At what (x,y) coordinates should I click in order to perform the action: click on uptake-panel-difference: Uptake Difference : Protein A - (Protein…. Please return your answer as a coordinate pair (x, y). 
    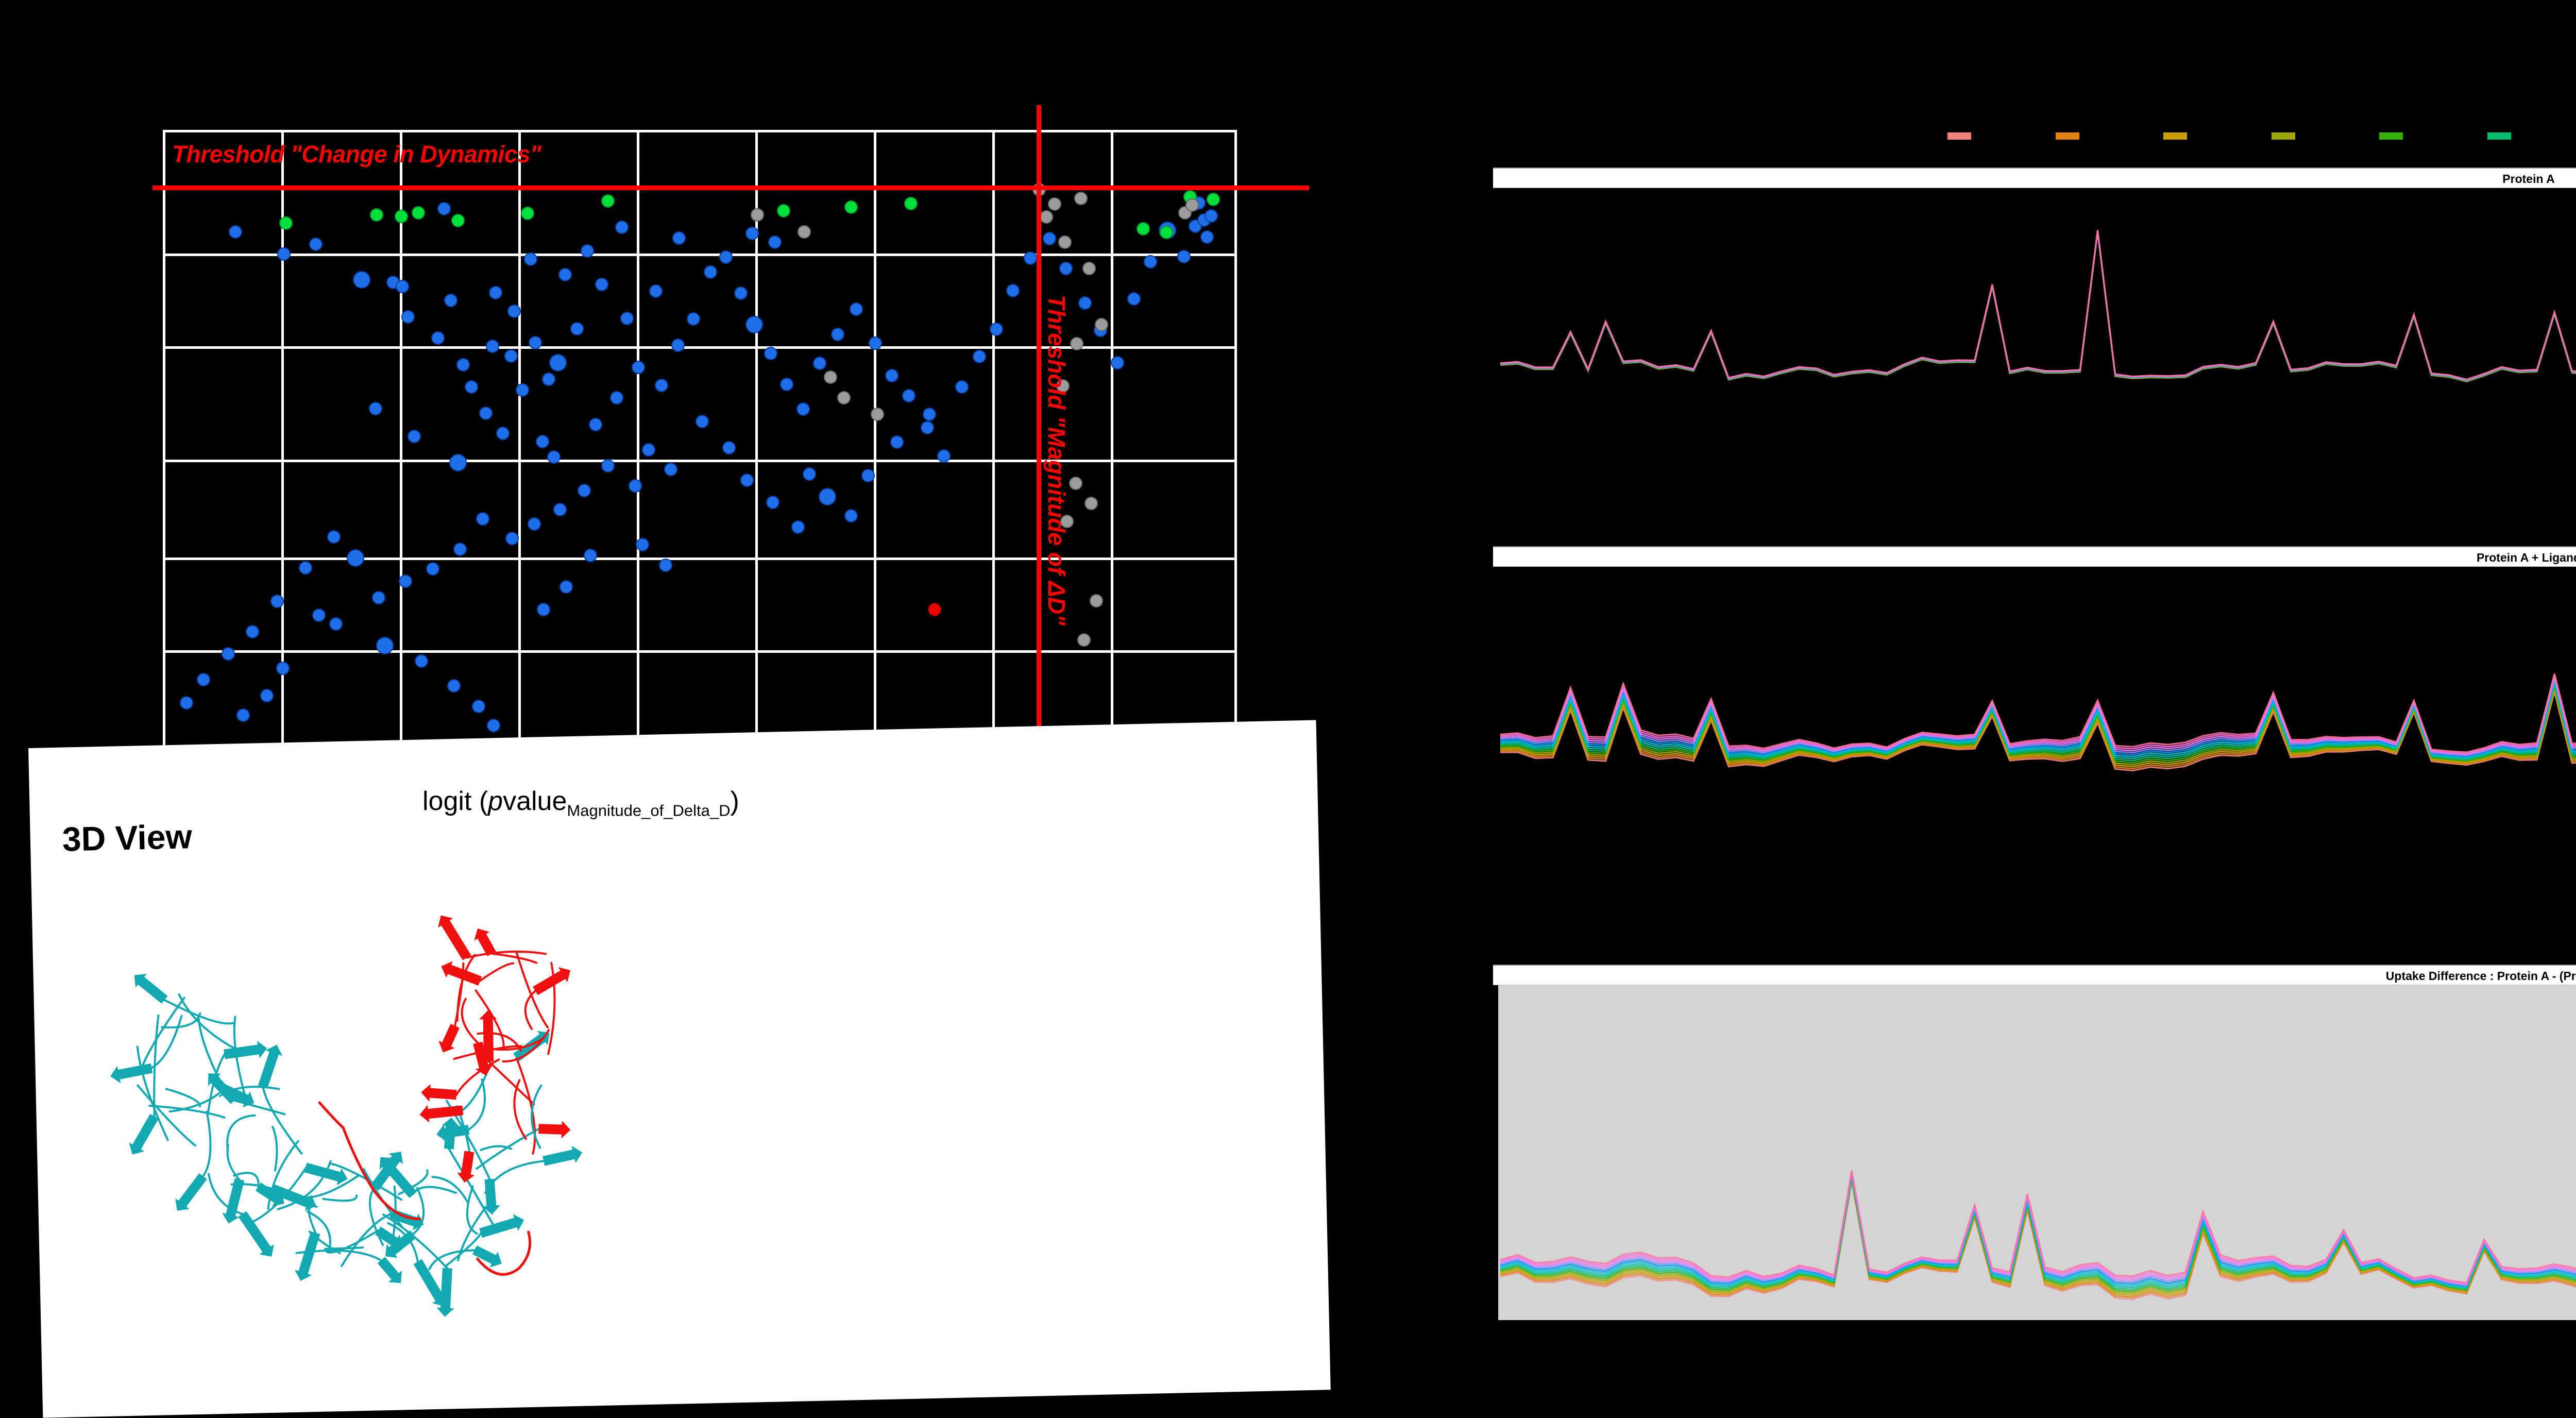
    Looking at the image, I should click on (2034, 1142).